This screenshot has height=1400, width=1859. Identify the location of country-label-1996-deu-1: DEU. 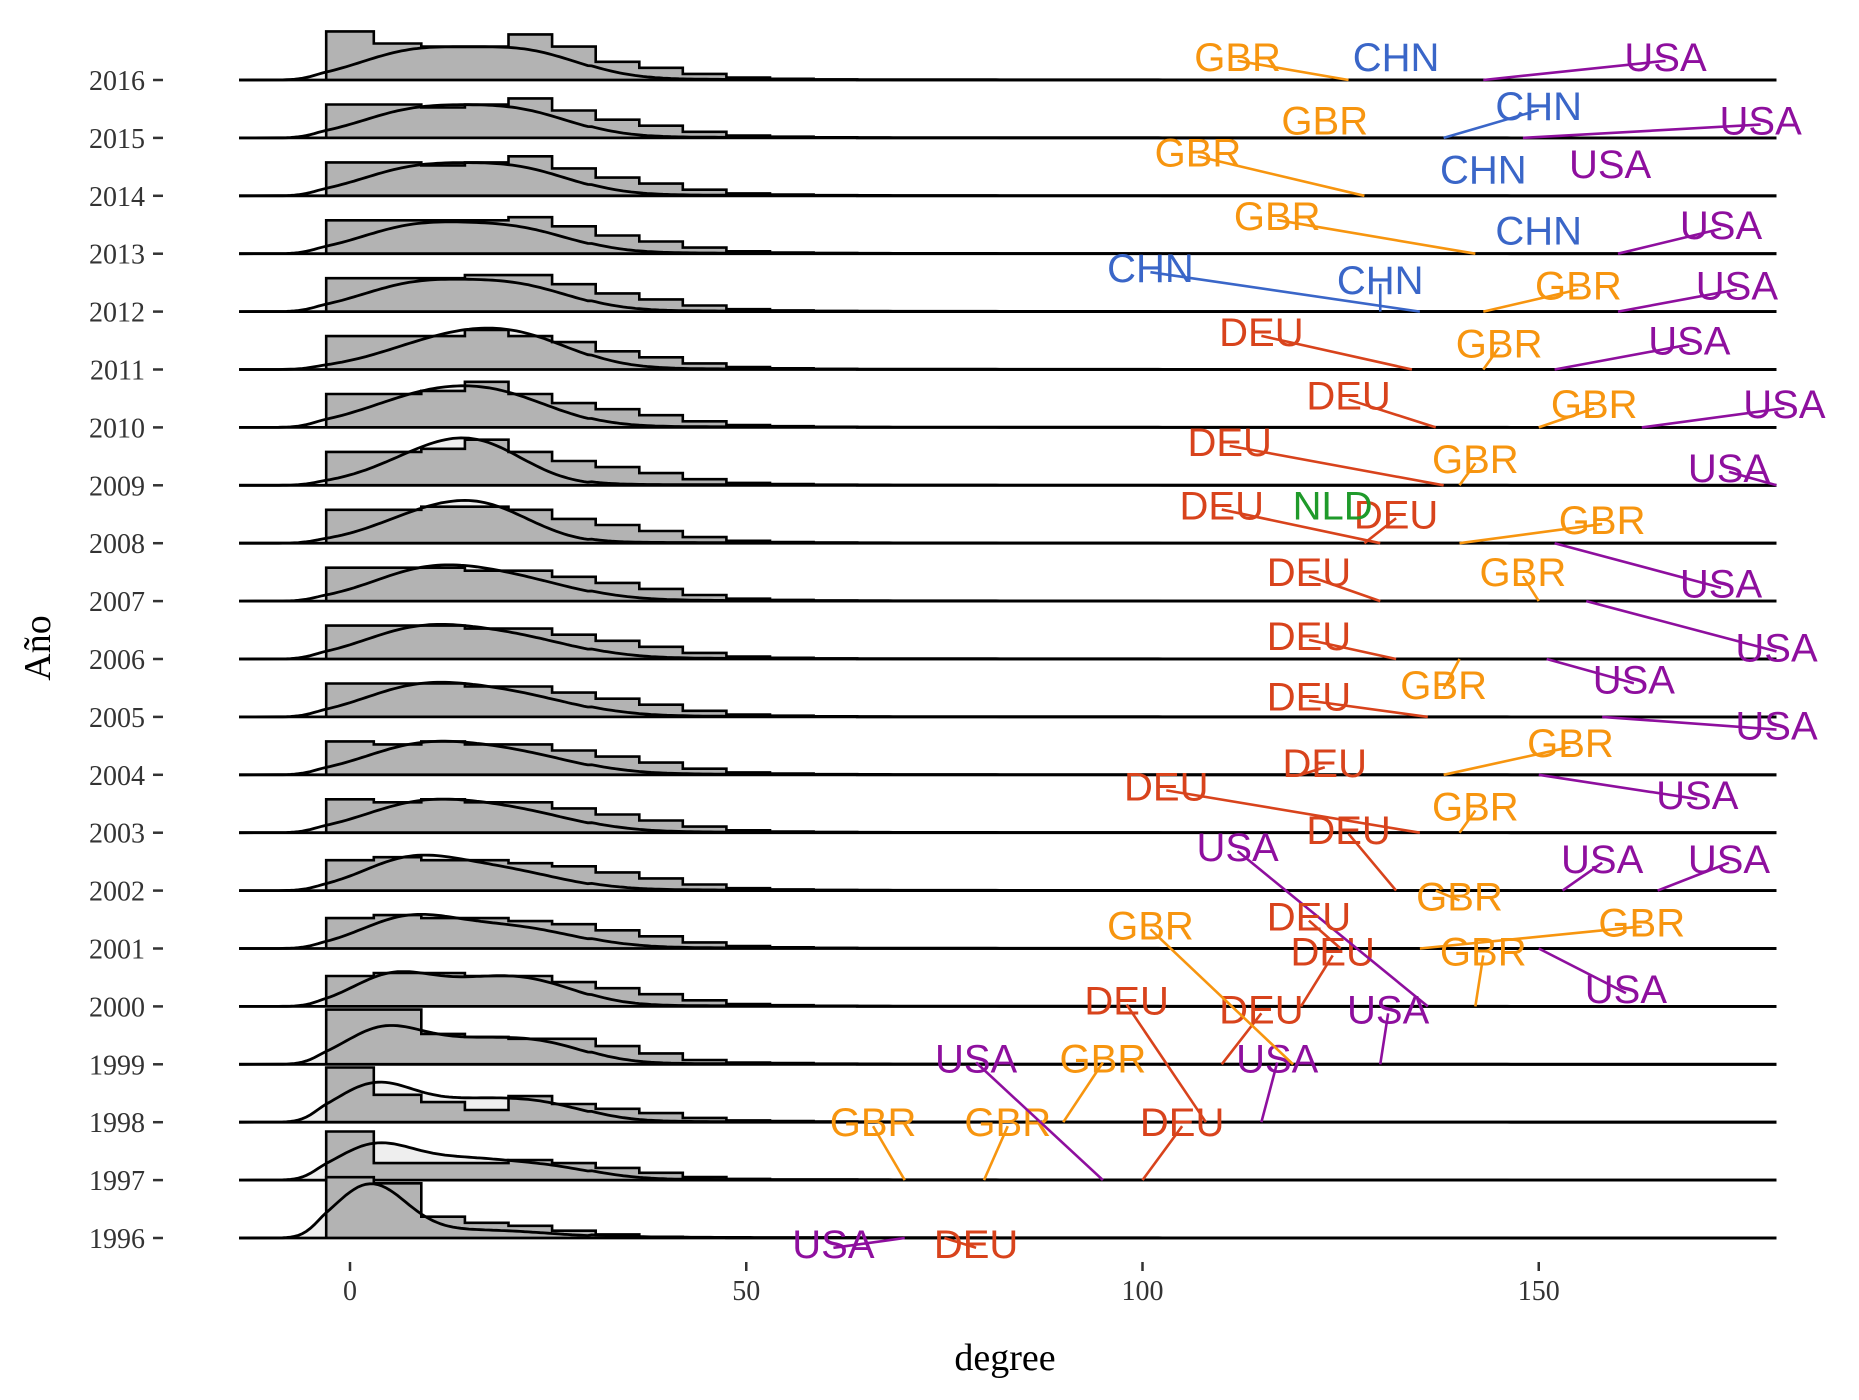
(976, 1245).